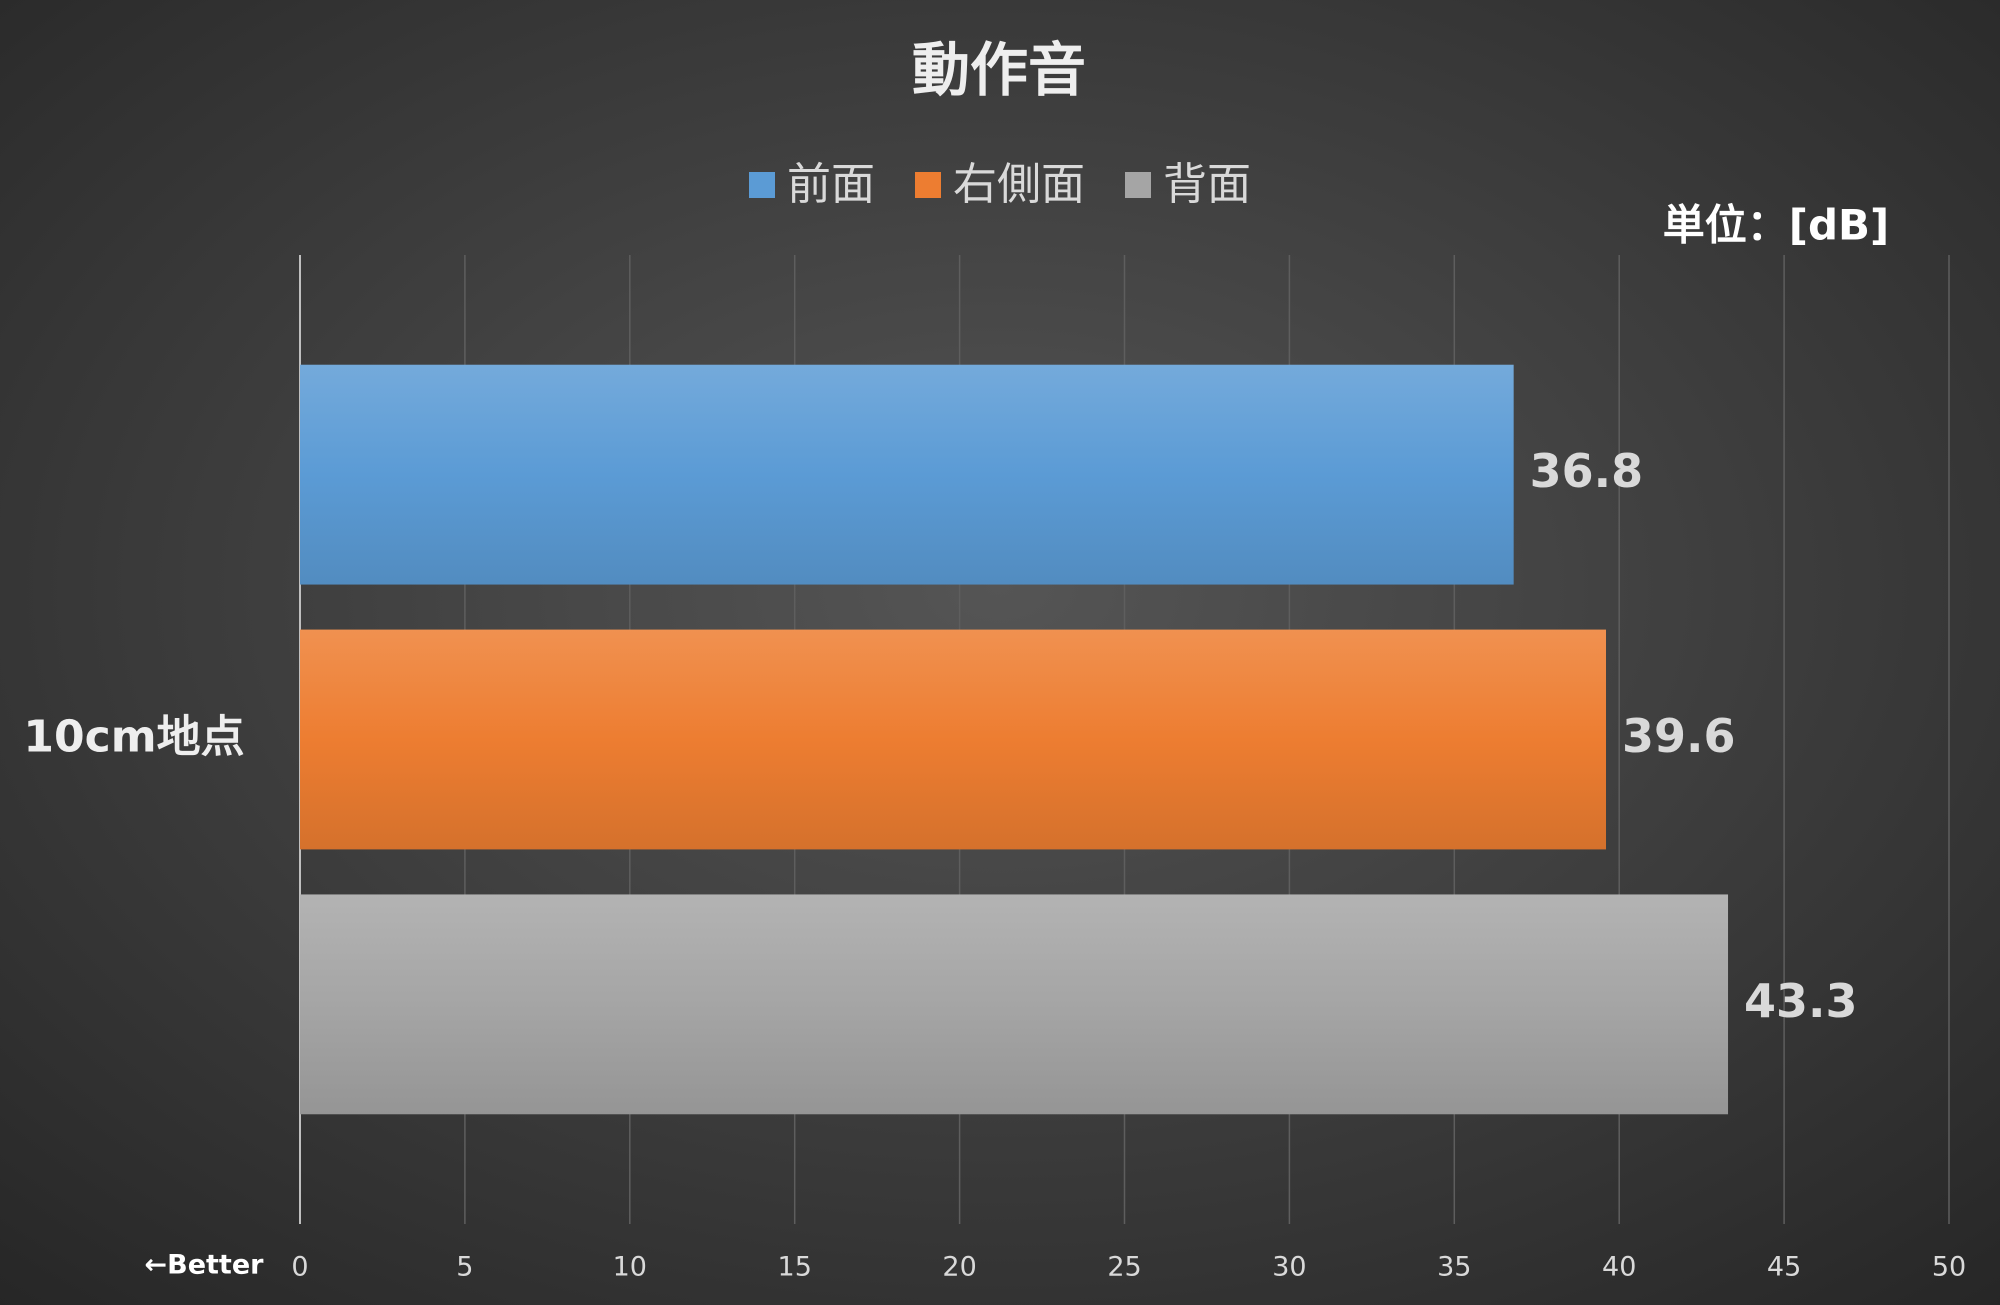 The image size is (2000, 1305). Describe the element at coordinates (1454, 1267) in the screenshot. I see `x-tick-label: 35` at that location.